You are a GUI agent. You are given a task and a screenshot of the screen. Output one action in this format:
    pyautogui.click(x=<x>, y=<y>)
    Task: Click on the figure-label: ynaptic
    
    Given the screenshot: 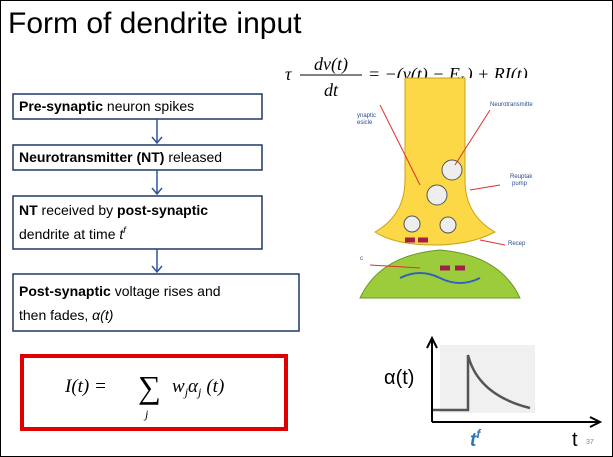 What is the action you would take?
    pyautogui.click(x=366, y=116)
    